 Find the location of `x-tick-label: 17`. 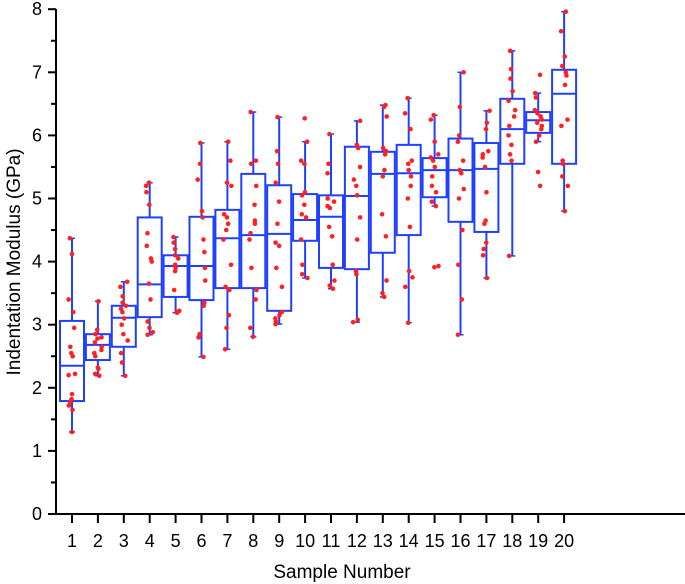

x-tick-label: 17 is located at coordinates (486, 541).